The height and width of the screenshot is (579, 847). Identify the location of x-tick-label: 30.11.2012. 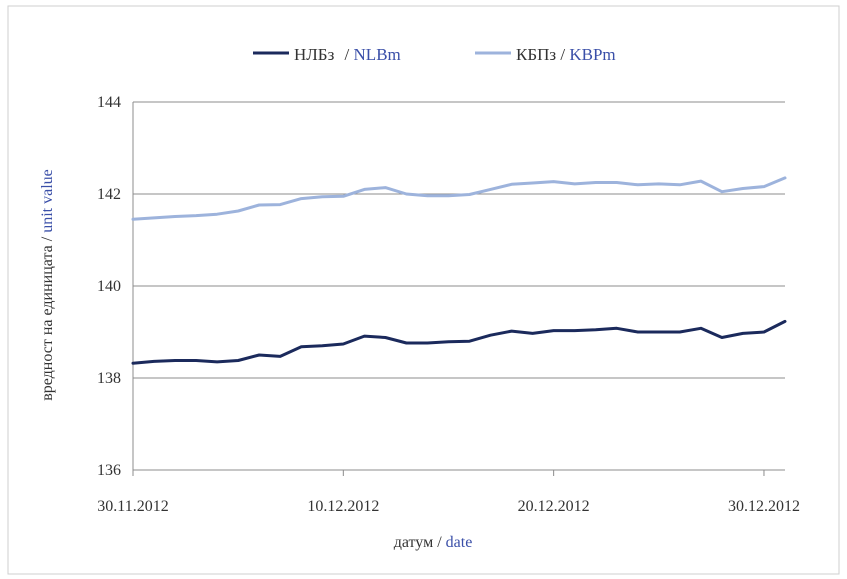
(132, 506).